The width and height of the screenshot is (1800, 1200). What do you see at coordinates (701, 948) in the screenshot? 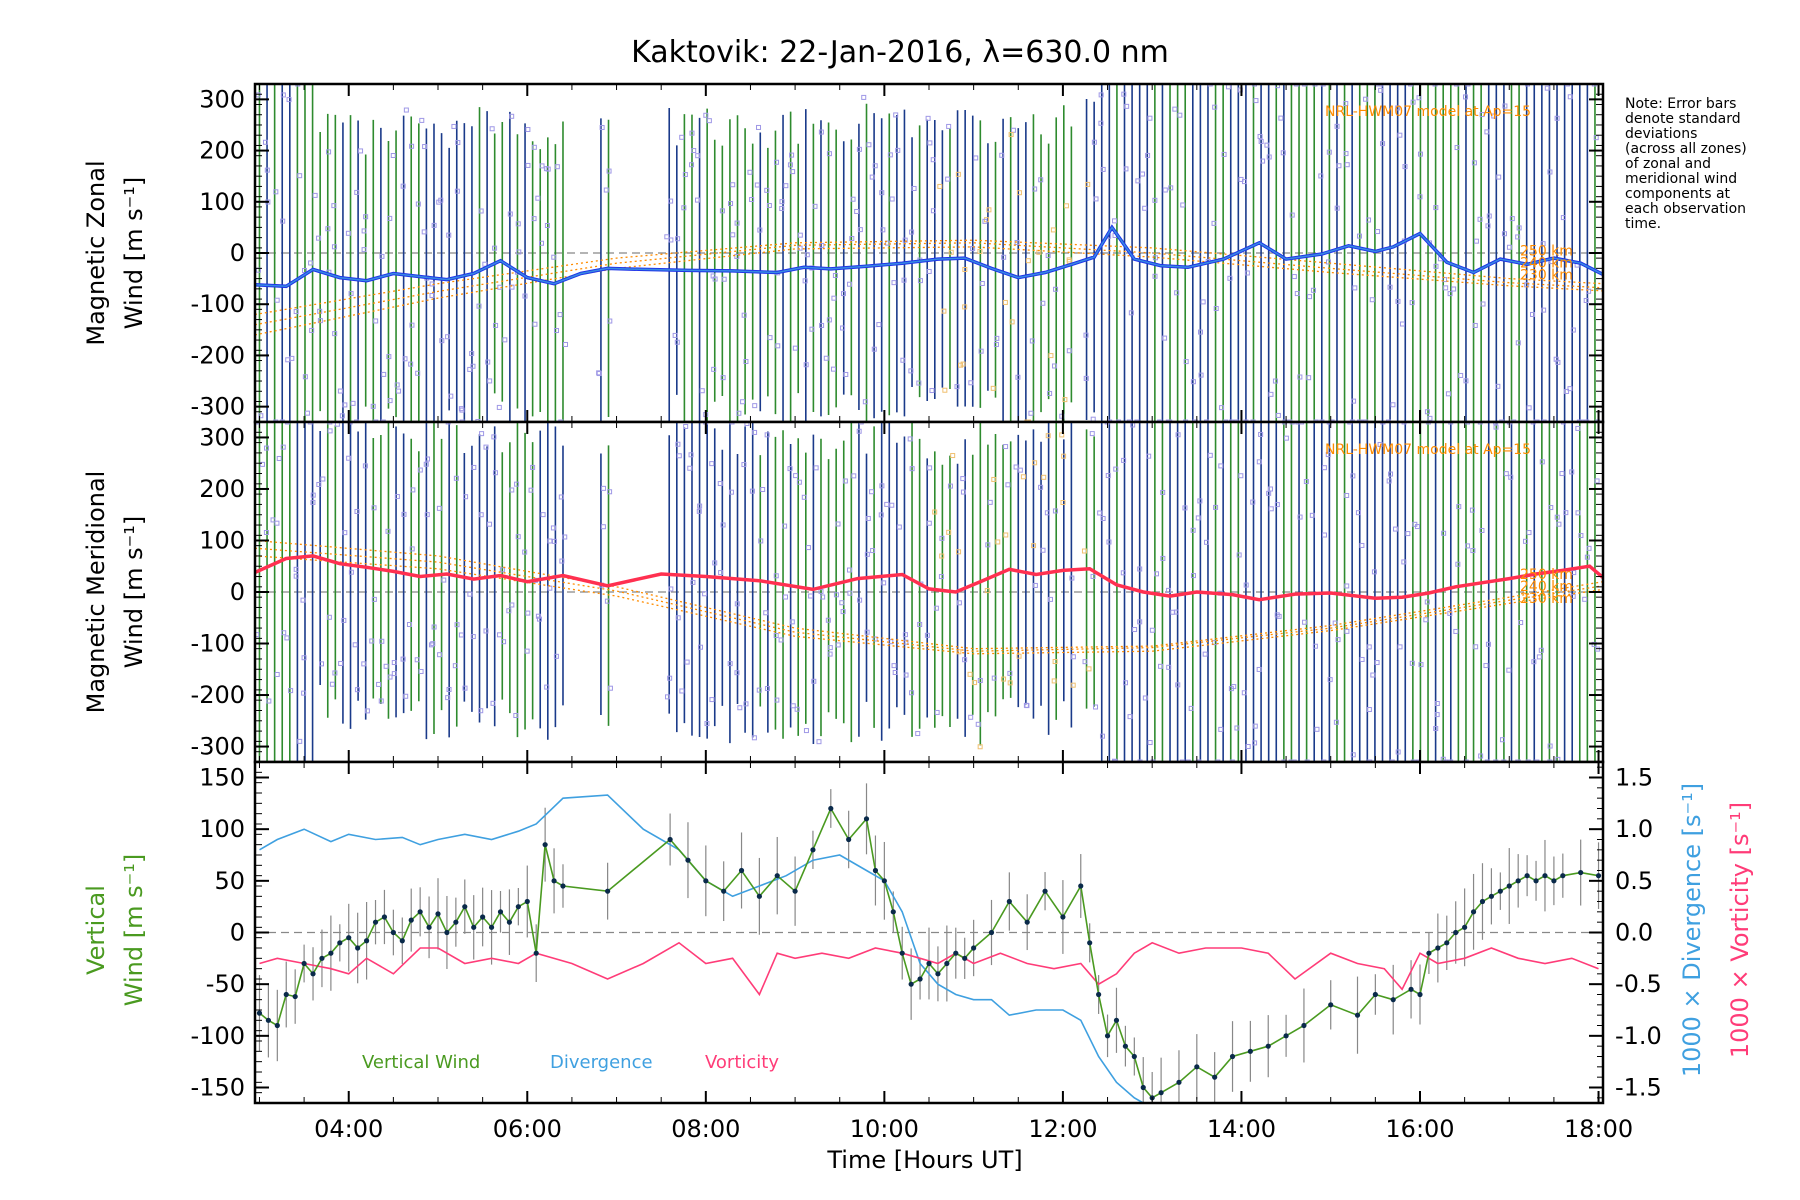
I see `divergence-line` at bounding box center [701, 948].